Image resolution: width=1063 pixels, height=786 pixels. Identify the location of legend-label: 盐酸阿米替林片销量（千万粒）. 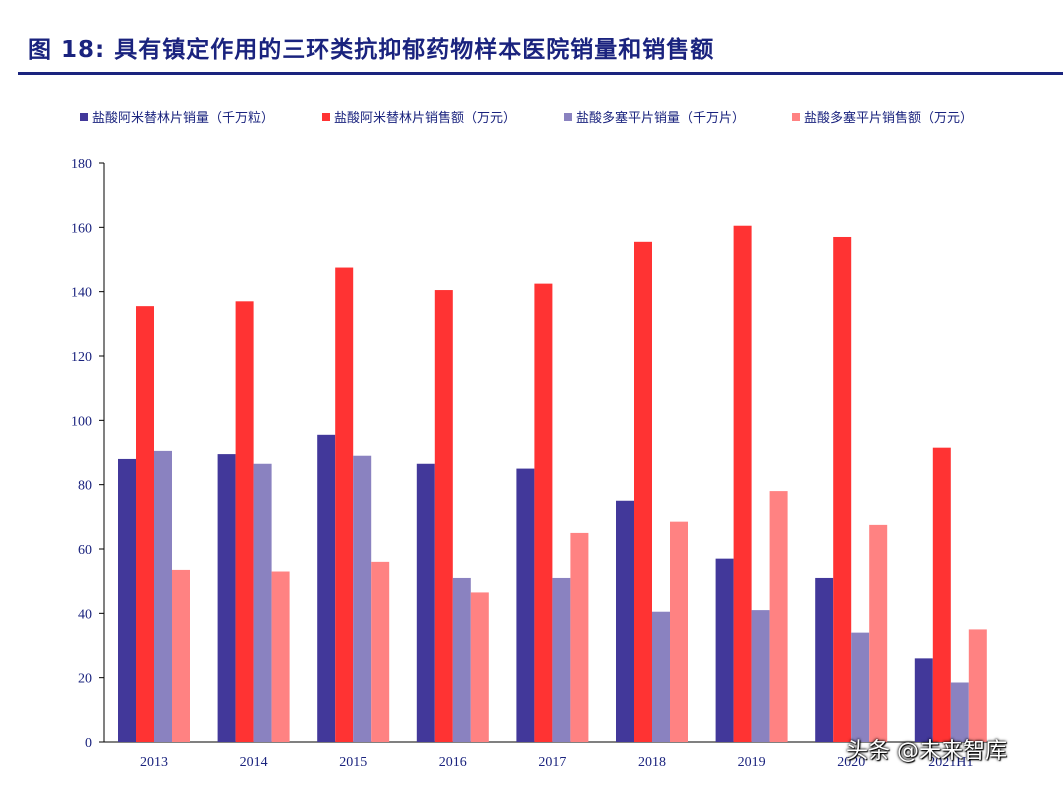
(183, 118).